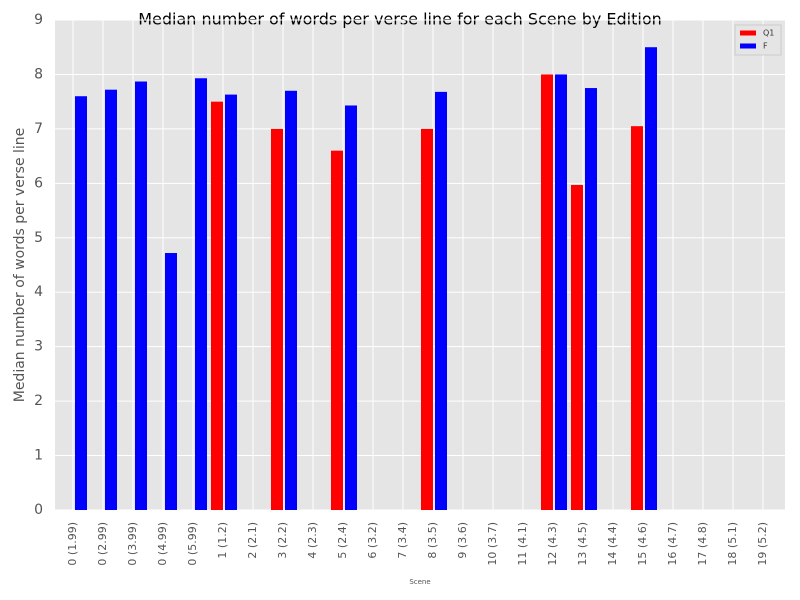  What do you see at coordinates (672, 544) in the screenshot?
I see `x-tick-label: 16 (4.7)` at bounding box center [672, 544].